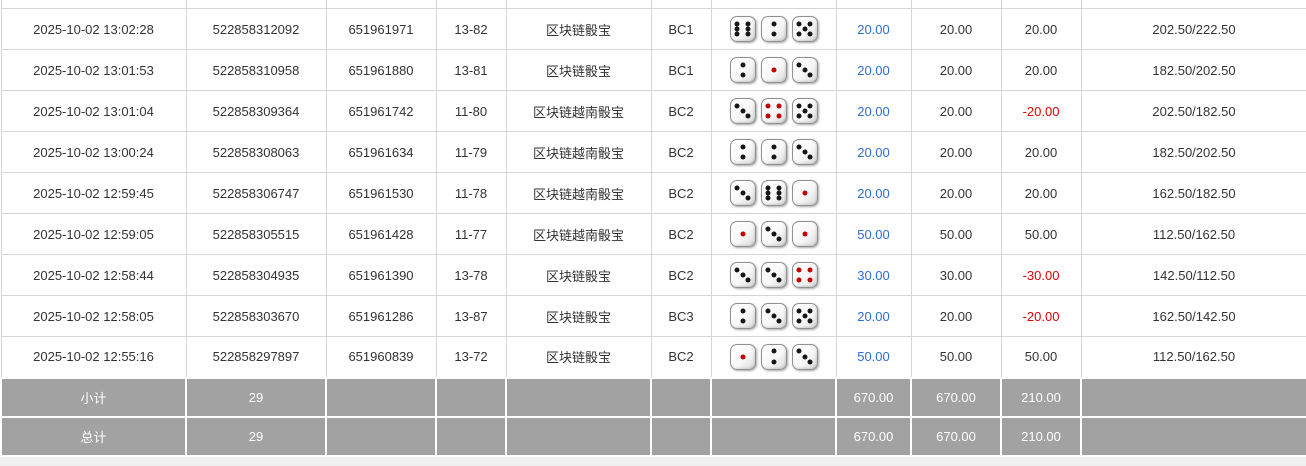 The width and height of the screenshot is (1306, 466). What do you see at coordinates (381, 29) in the screenshot?
I see `cell-round-id: 651961971` at bounding box center [381, 29].